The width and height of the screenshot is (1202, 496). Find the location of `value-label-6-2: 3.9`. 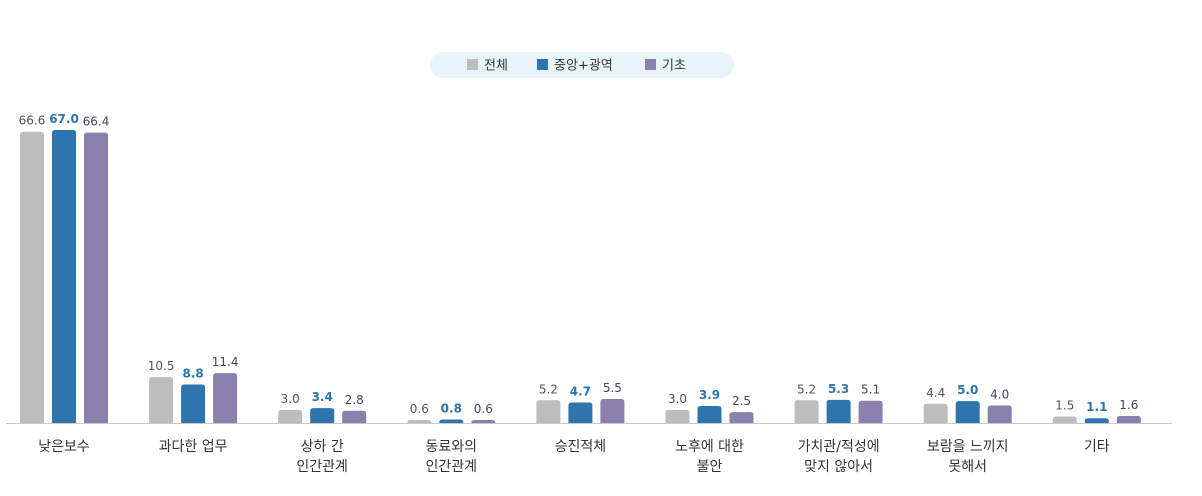

value-label-6-2: 3.9 is located at coordinates (709, 395).